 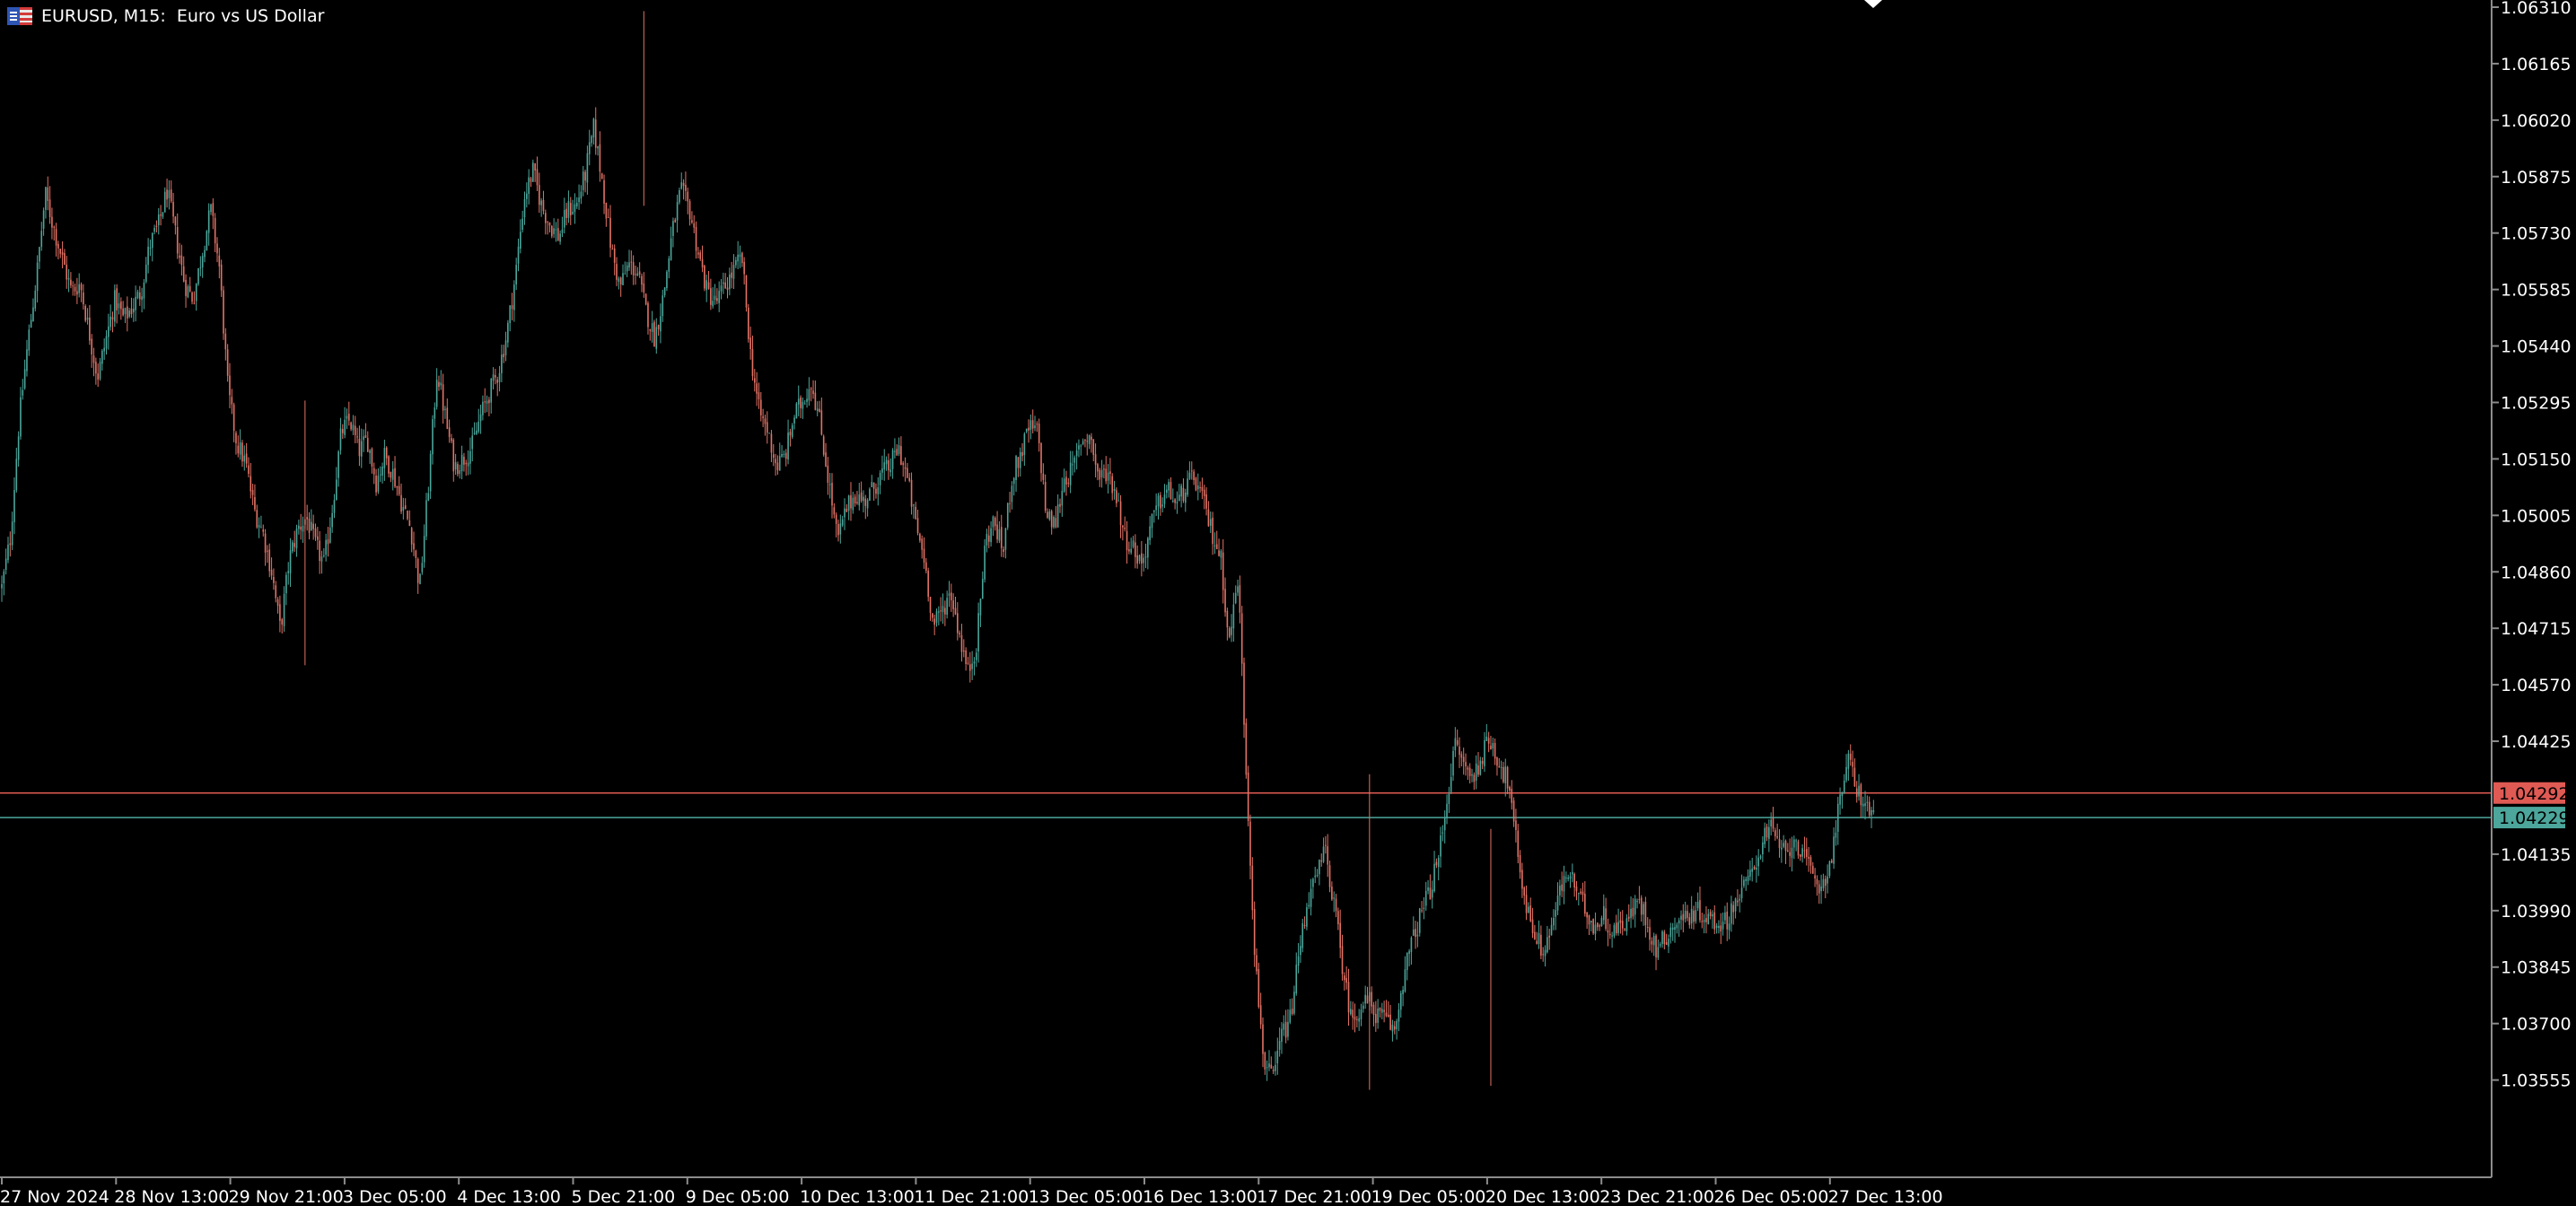 What do you see at coordinates (1771, 1197) in the screenshot?
I see `x-tick-label: 26 Dec 05:00` at bounding box center [1771, 1197].